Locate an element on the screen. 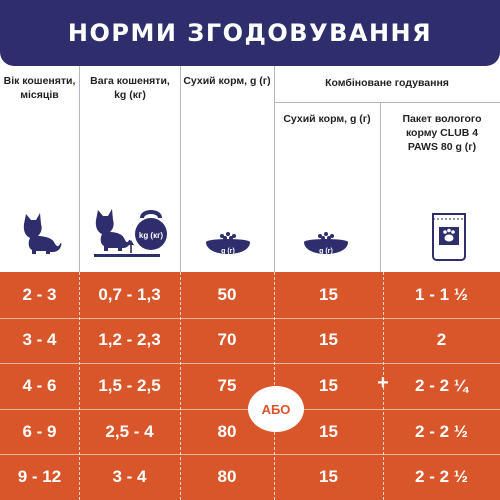 The height and width of the screenshot is (500, 500). table-row: 9 - 12 3 - 4 80 15 2 - 2 ½ is located at coordinates (250, 477).